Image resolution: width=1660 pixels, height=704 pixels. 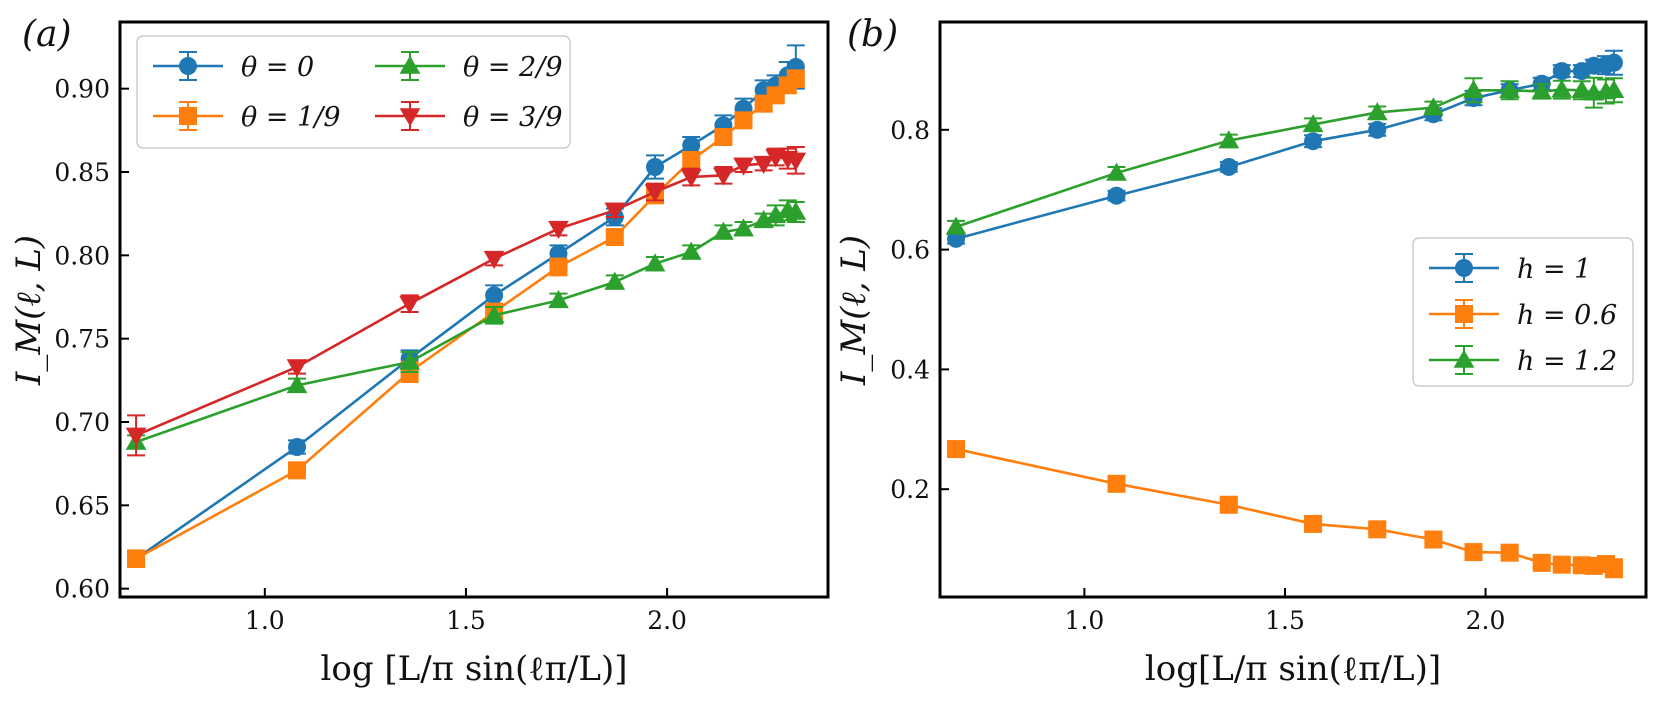 What do you see at coordinates (82, 339) in the screenshot?
I see `y-tick-label: 0.75` at bounding box center [82, 339].